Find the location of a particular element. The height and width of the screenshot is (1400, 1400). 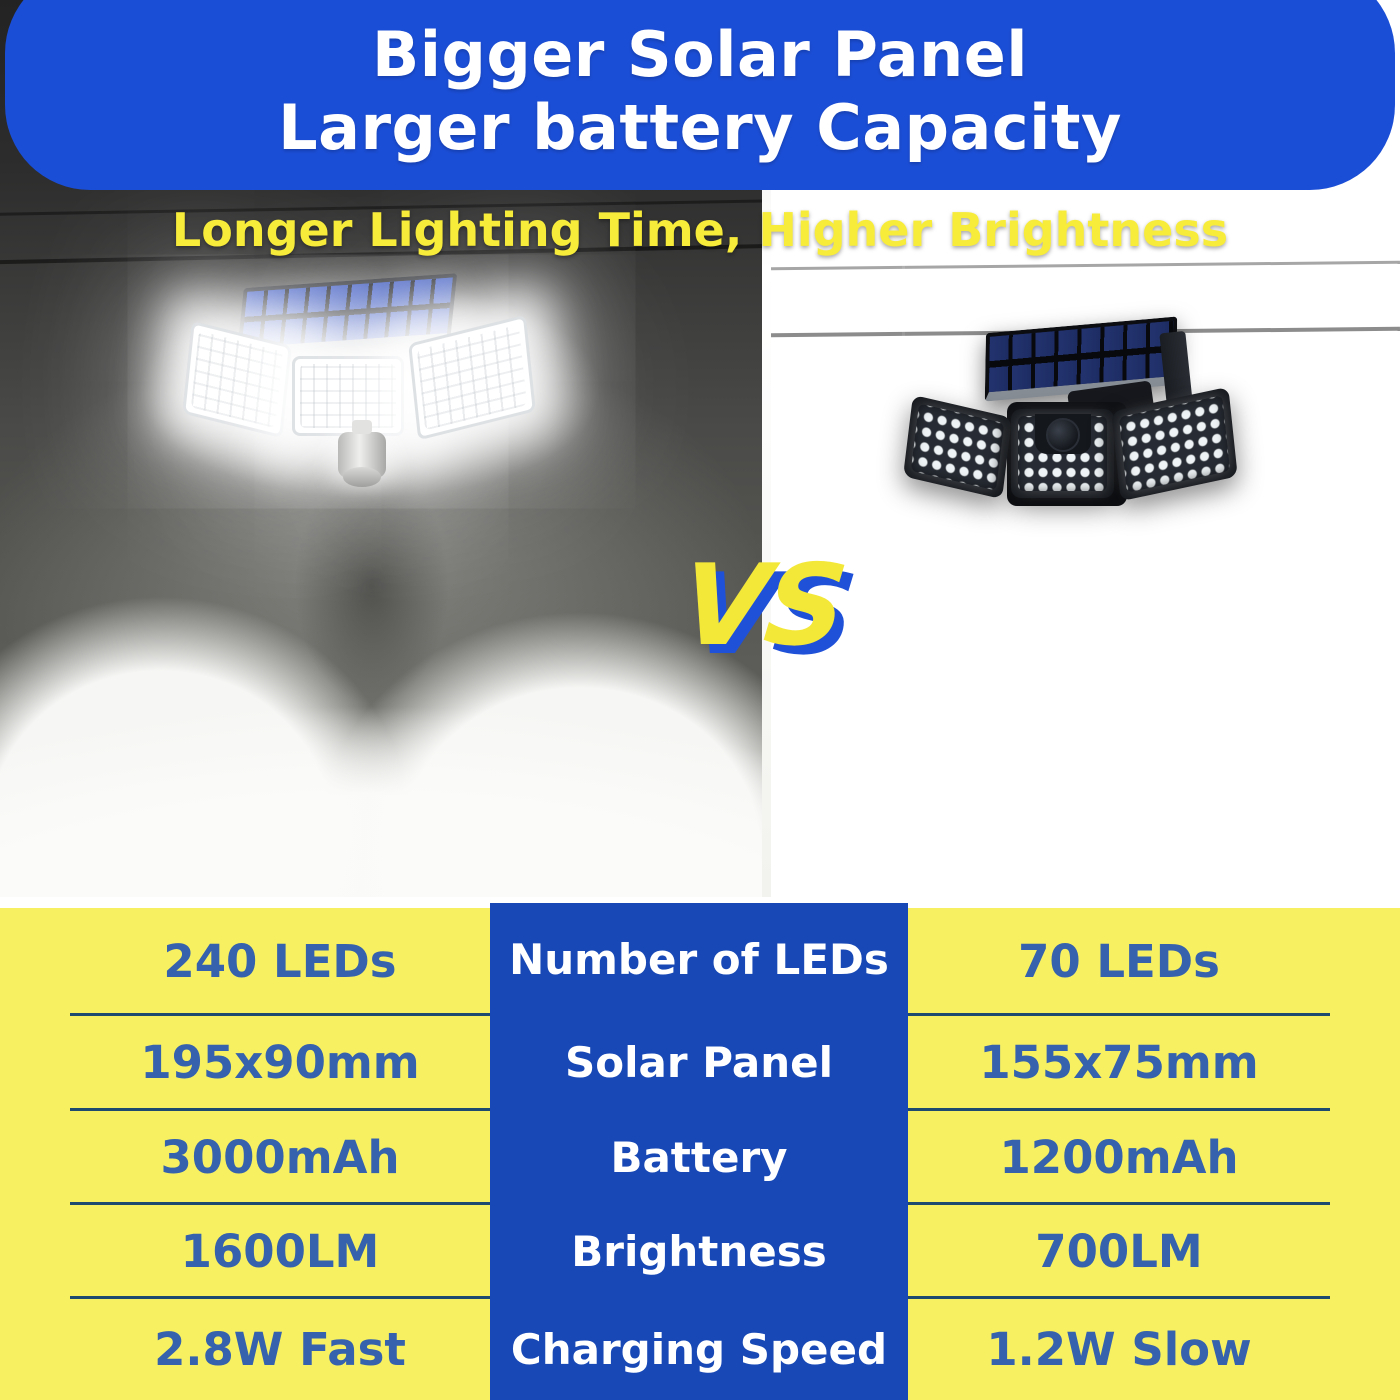

spec-label-text: Solar Panel is located at coordinates (699, 1062).